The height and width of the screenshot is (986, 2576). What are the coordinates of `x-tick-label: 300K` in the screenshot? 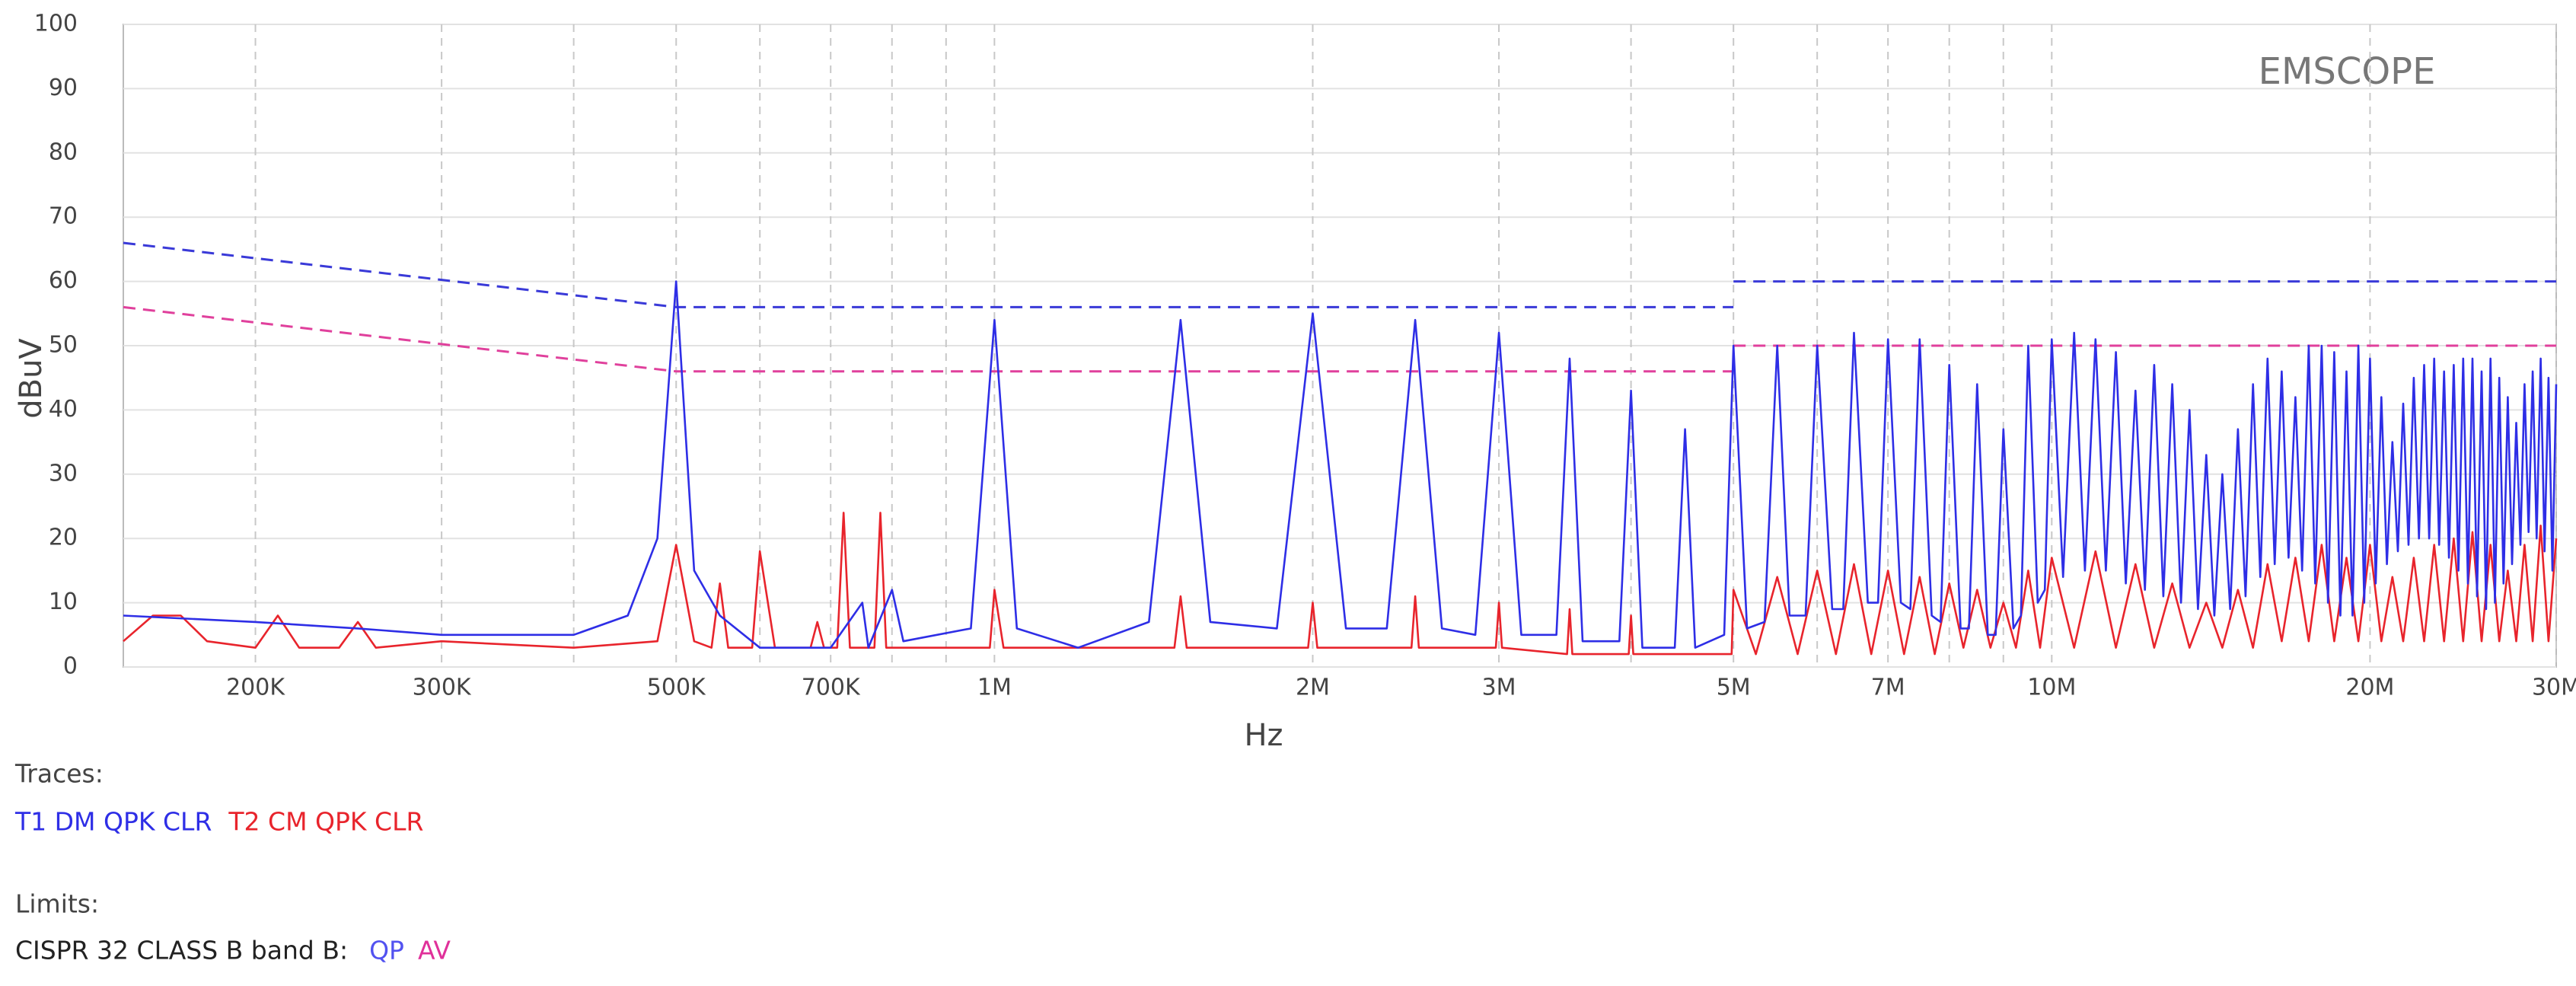 It's located at (442, 688).